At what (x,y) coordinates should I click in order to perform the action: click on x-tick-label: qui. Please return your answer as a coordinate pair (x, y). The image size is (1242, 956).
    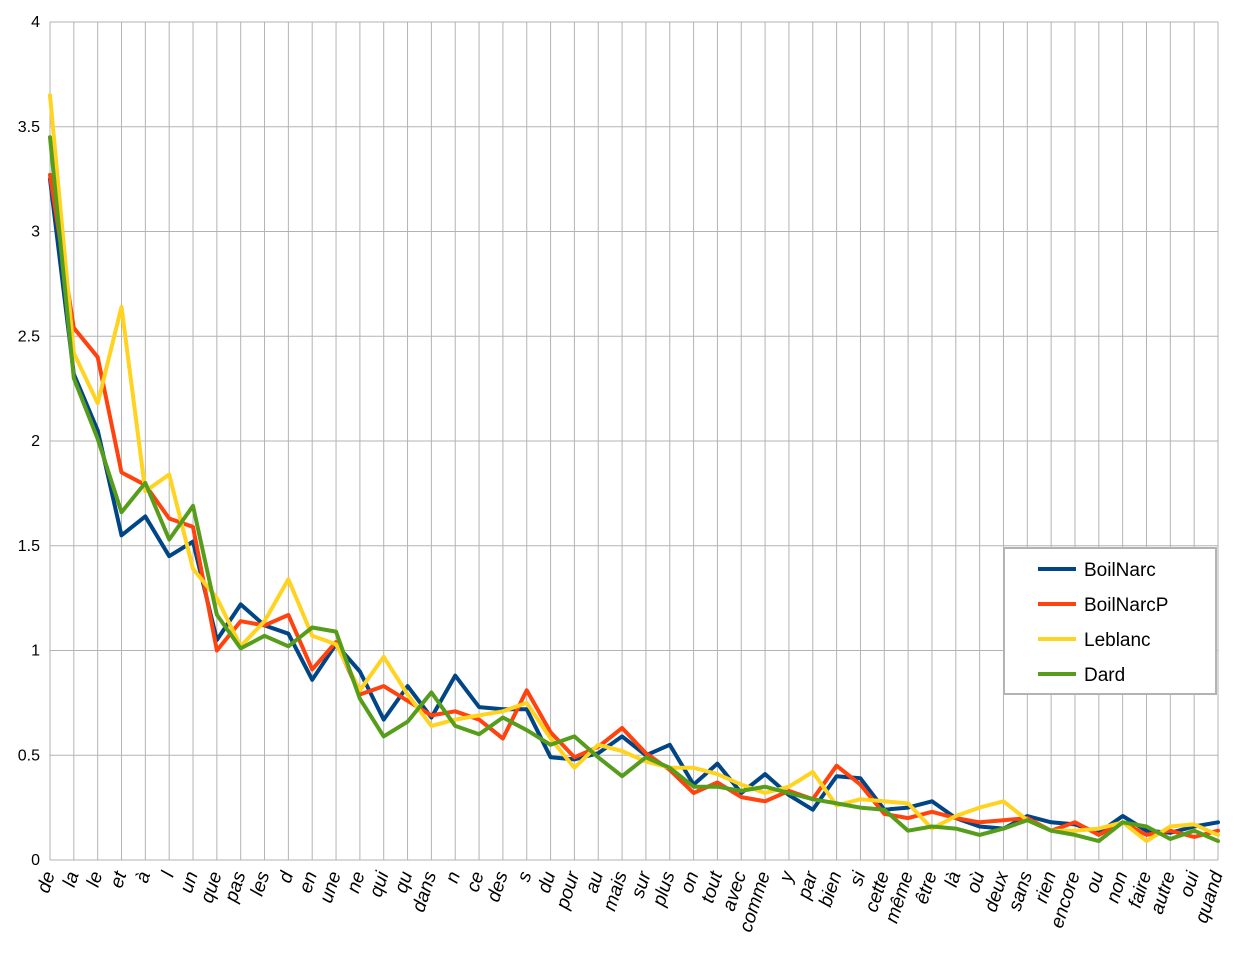
    Looking at the image, I should click on (380, 883).